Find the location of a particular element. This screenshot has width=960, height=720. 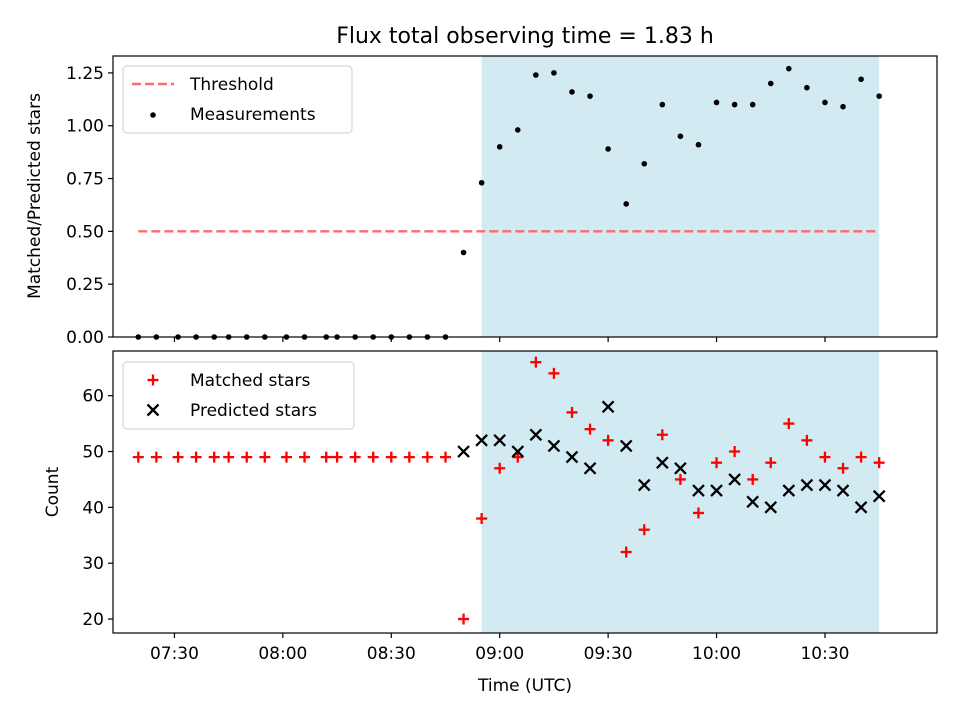

bottom-y-axis-label: Count is located at coordinates (53, 491).